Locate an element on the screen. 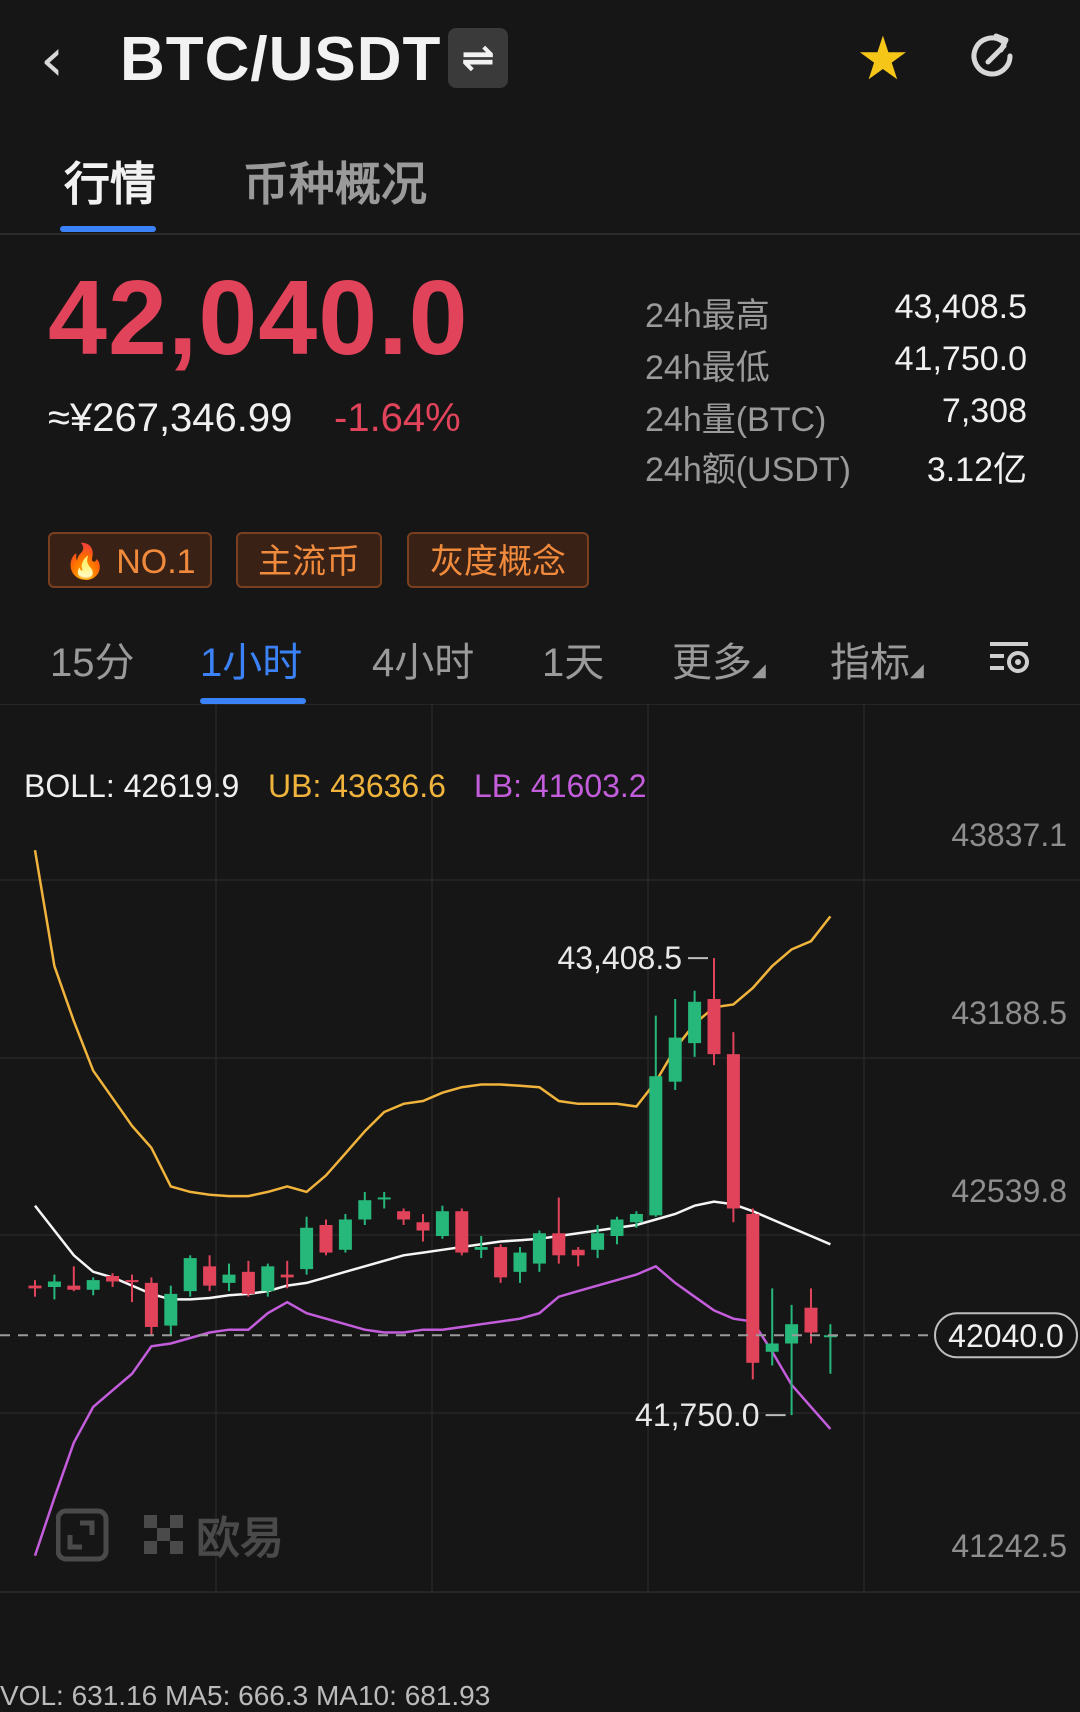  timeframe-more: 更多◢ is located at coordinates (719, 659).